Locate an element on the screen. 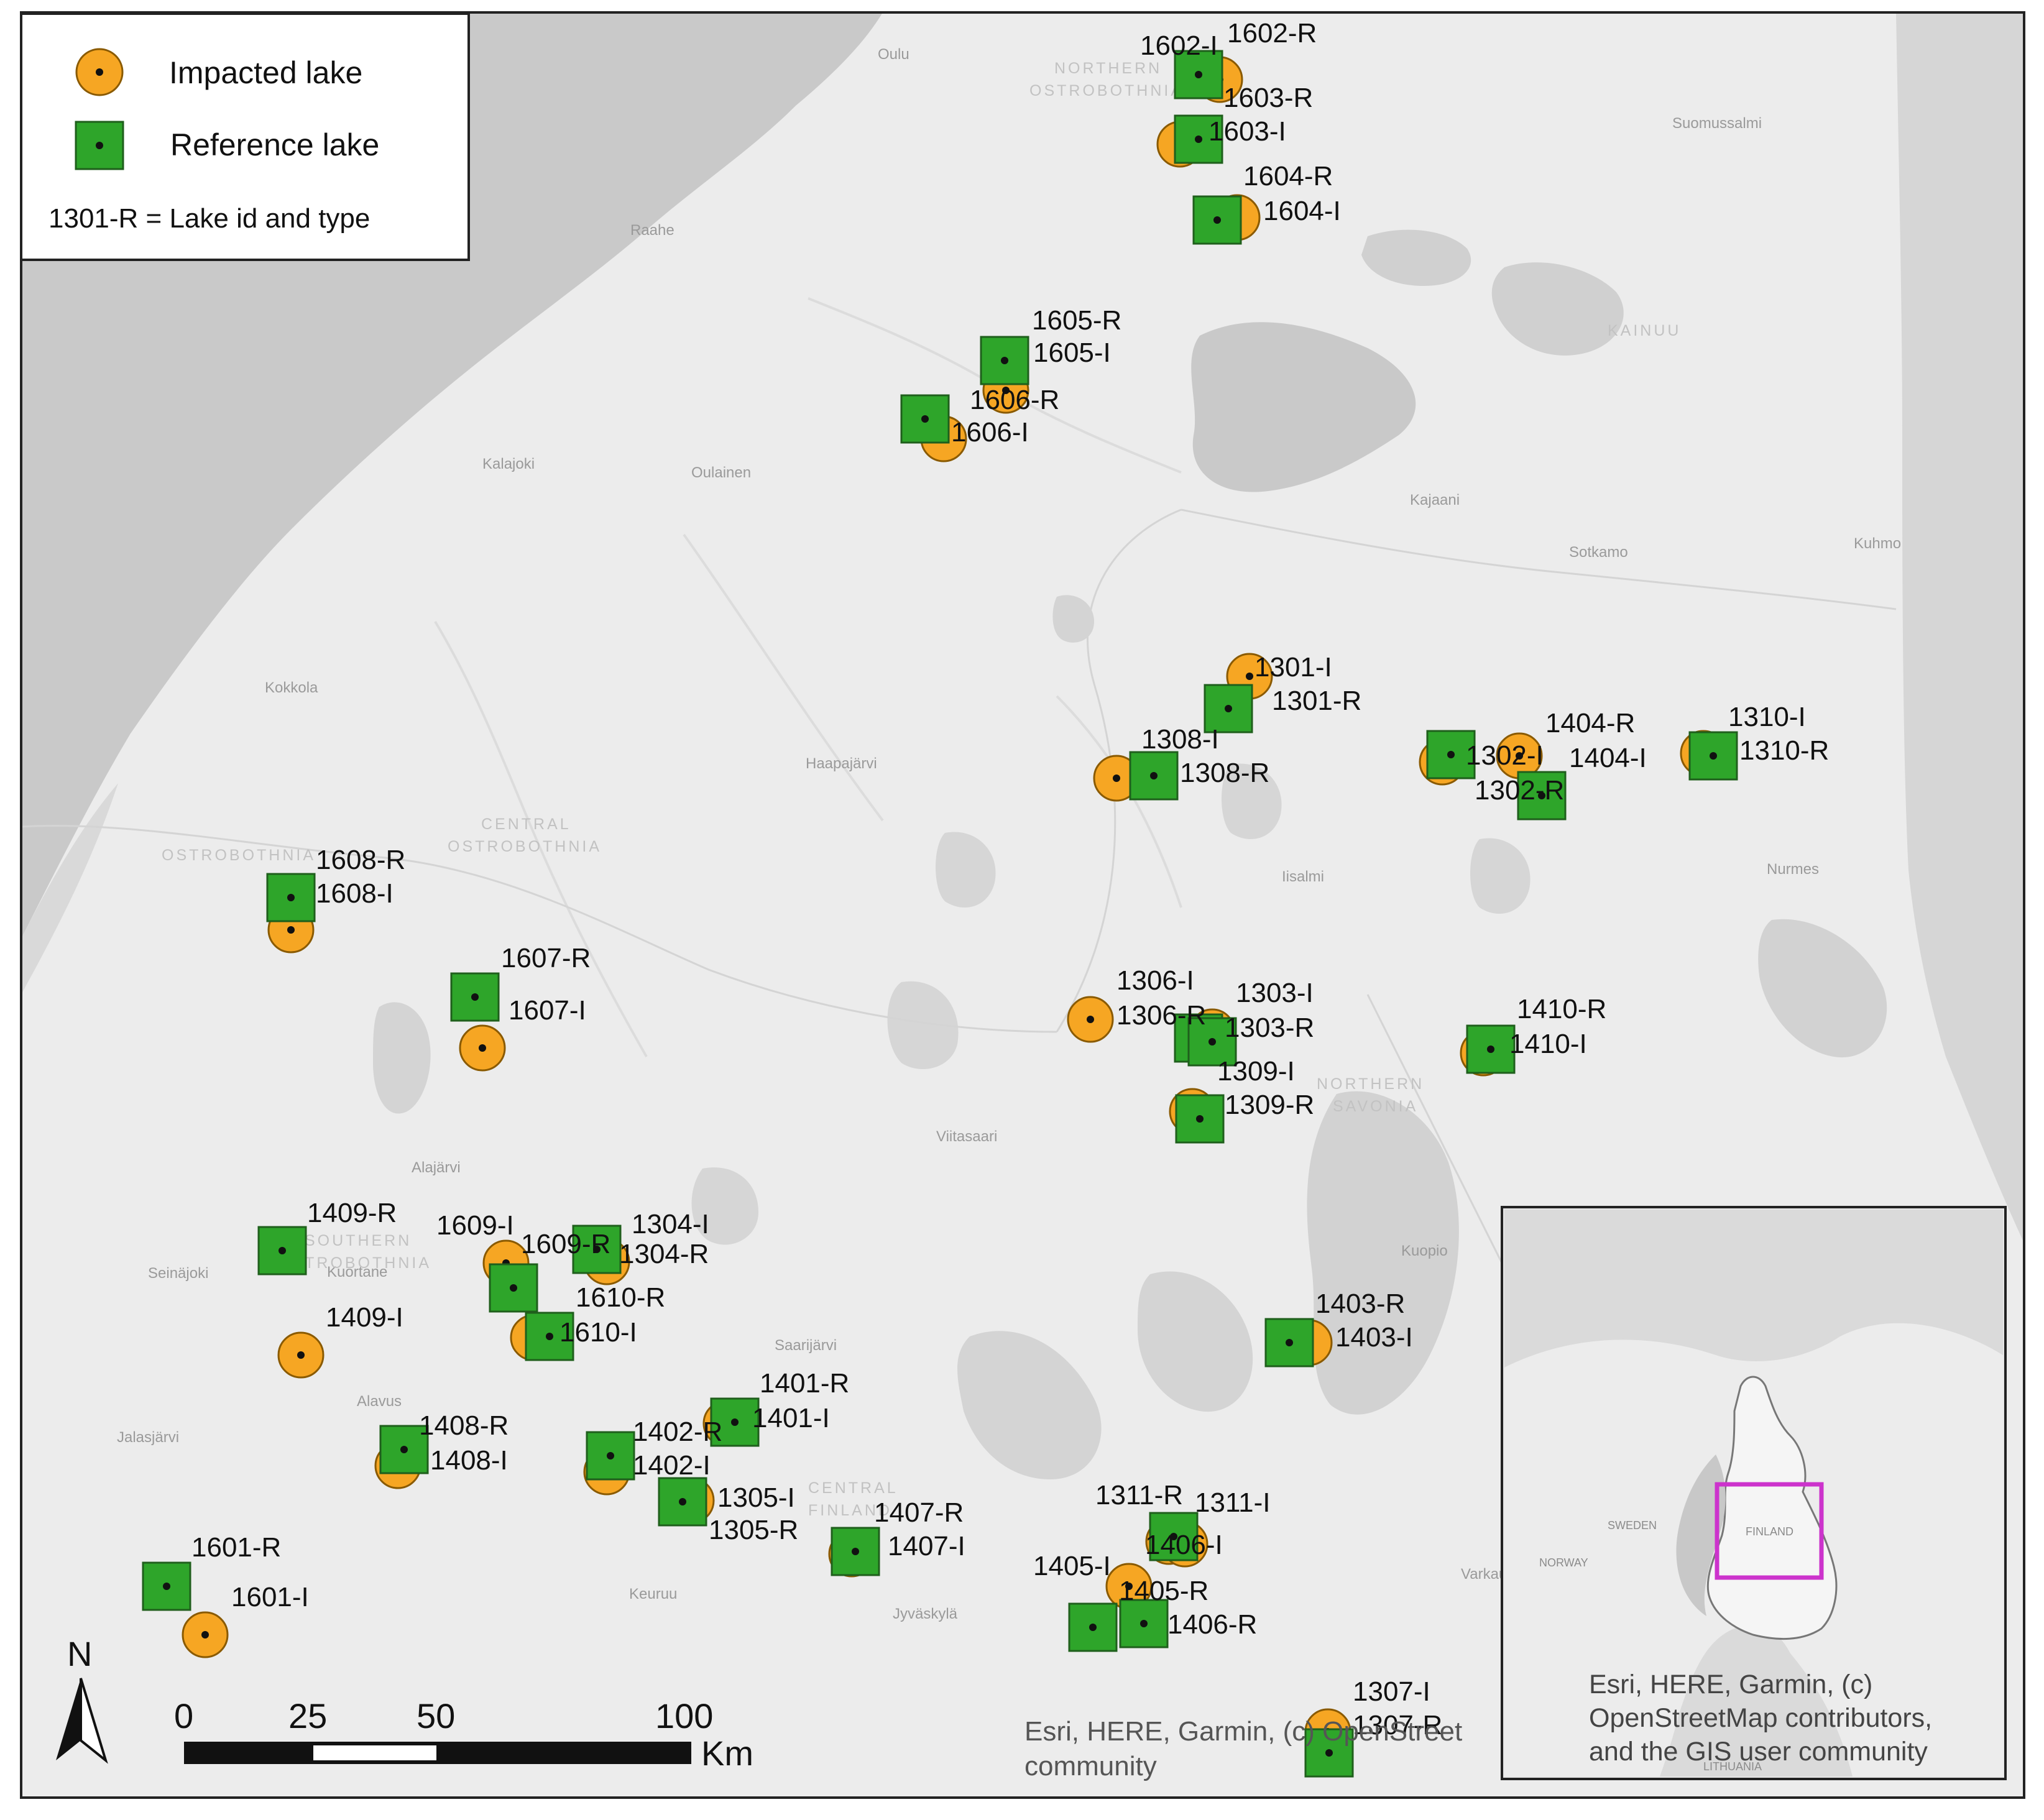 This screenshot has height=1820, width=2044. river-line is located at coordinates (541, 838).